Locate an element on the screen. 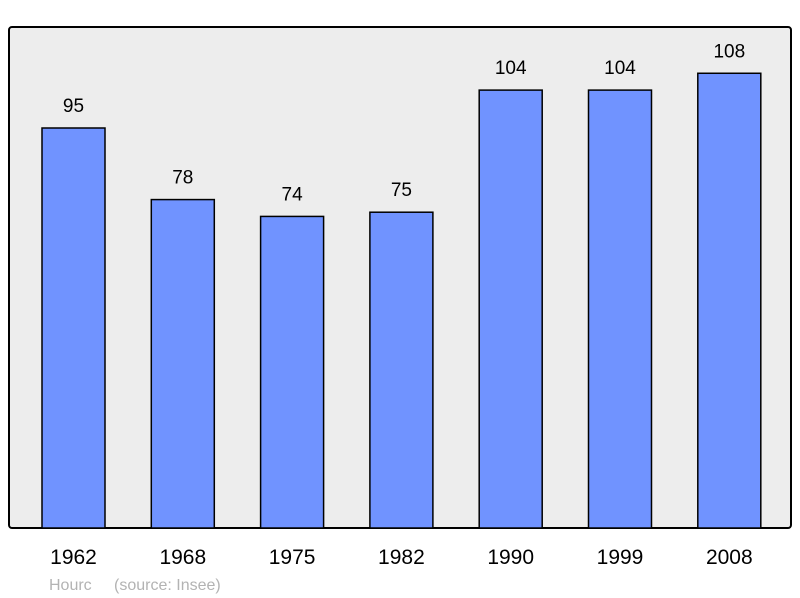 The width and height of the screenshot is (800, 598). x-tick-1999: 1999 is located at coordinates (620, 557).